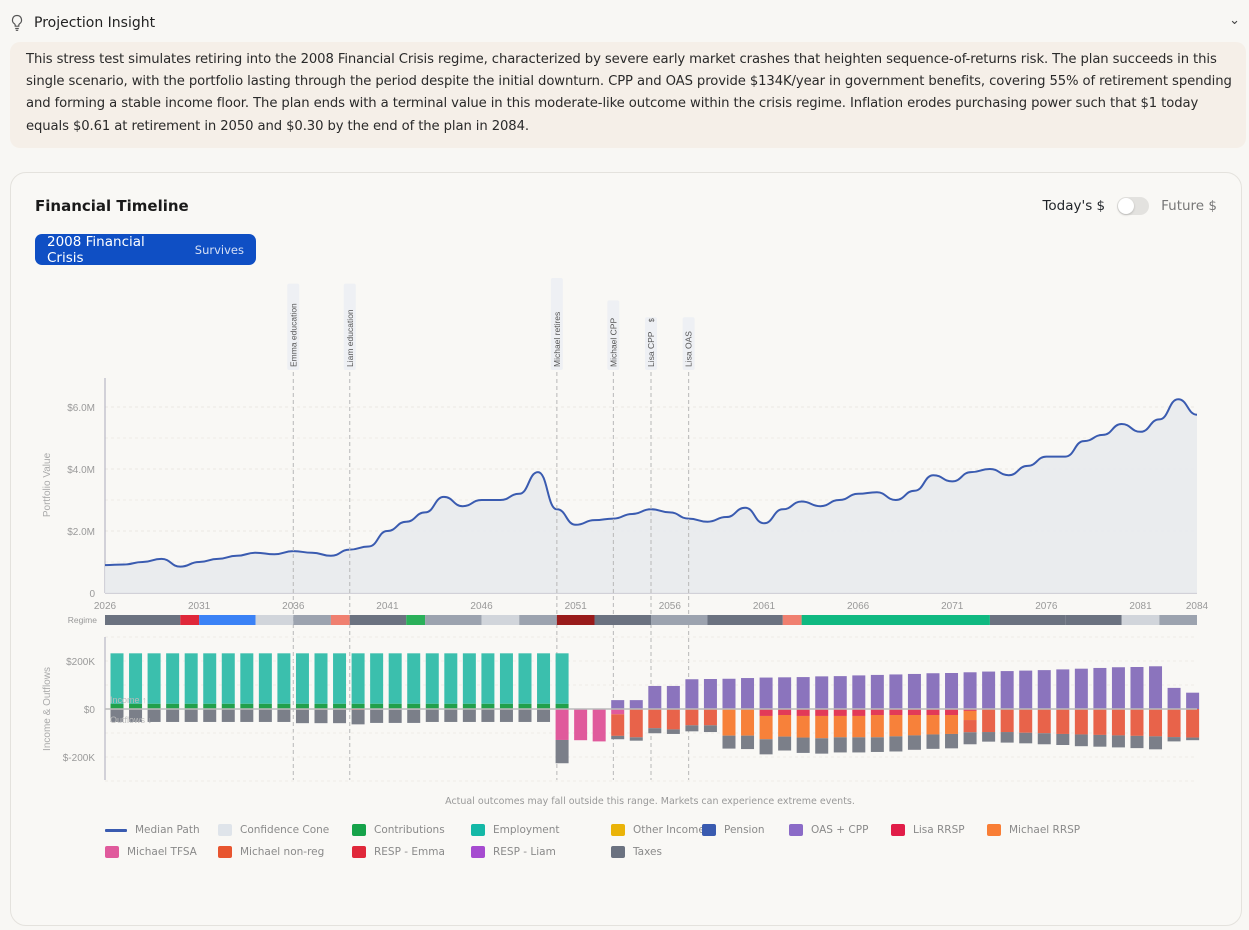 Image resolution: width=1249 pixels, height=930 pixels. I want to click on legend-item-michael-rrsp: Michael RRSP, so click(1033, 830).